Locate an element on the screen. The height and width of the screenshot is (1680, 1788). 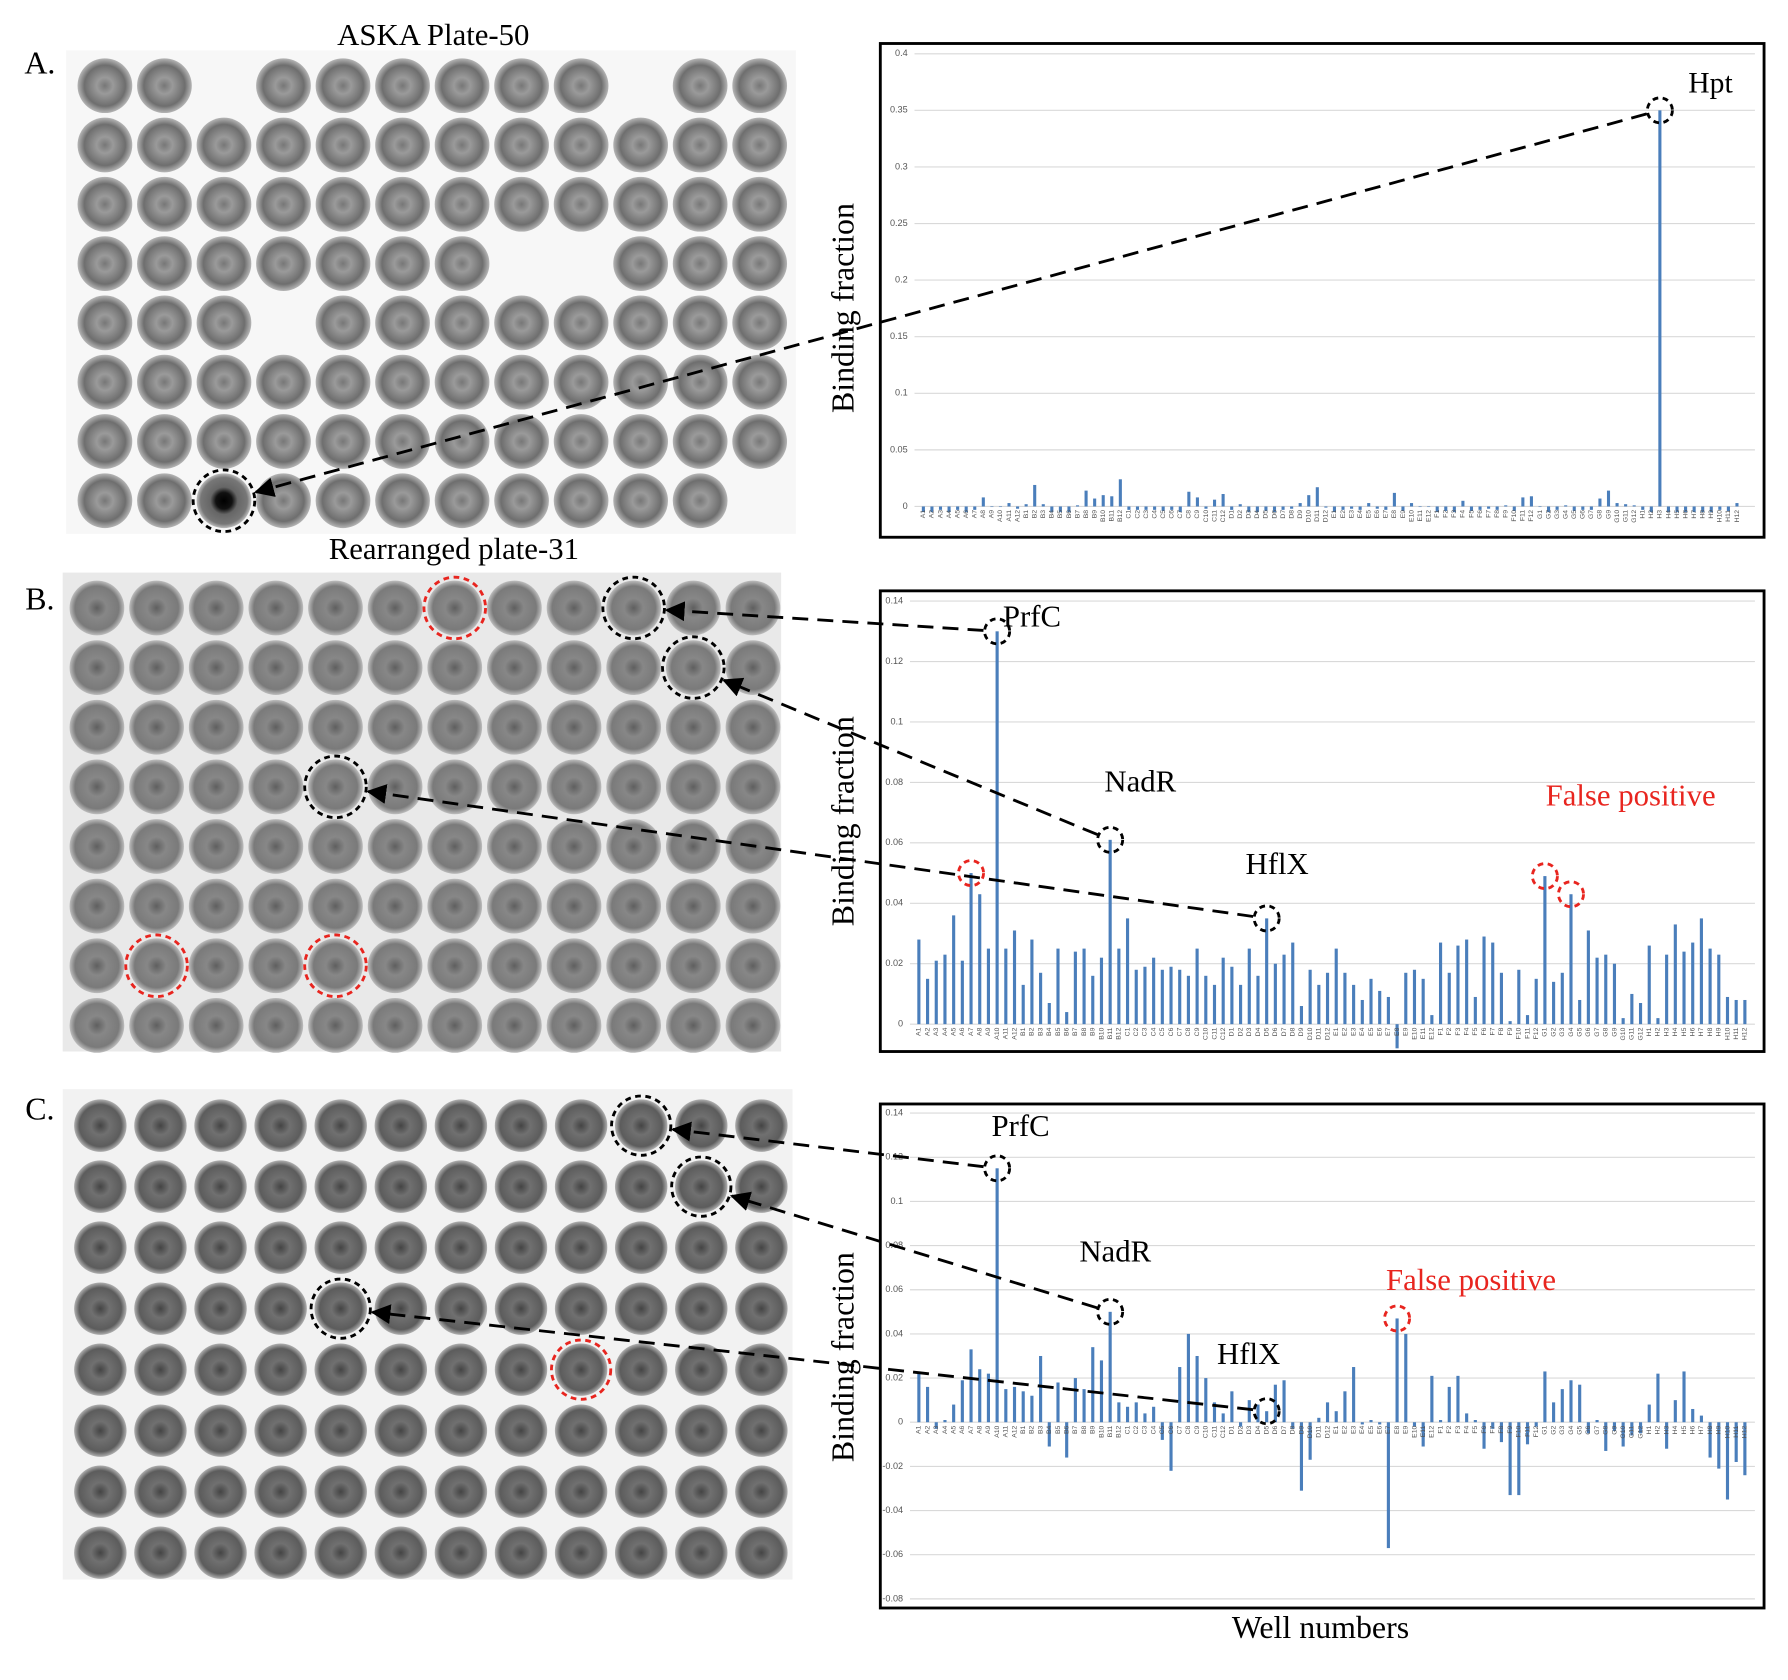
x-tick-label: E11 is located at coordinates (1423, 1431).